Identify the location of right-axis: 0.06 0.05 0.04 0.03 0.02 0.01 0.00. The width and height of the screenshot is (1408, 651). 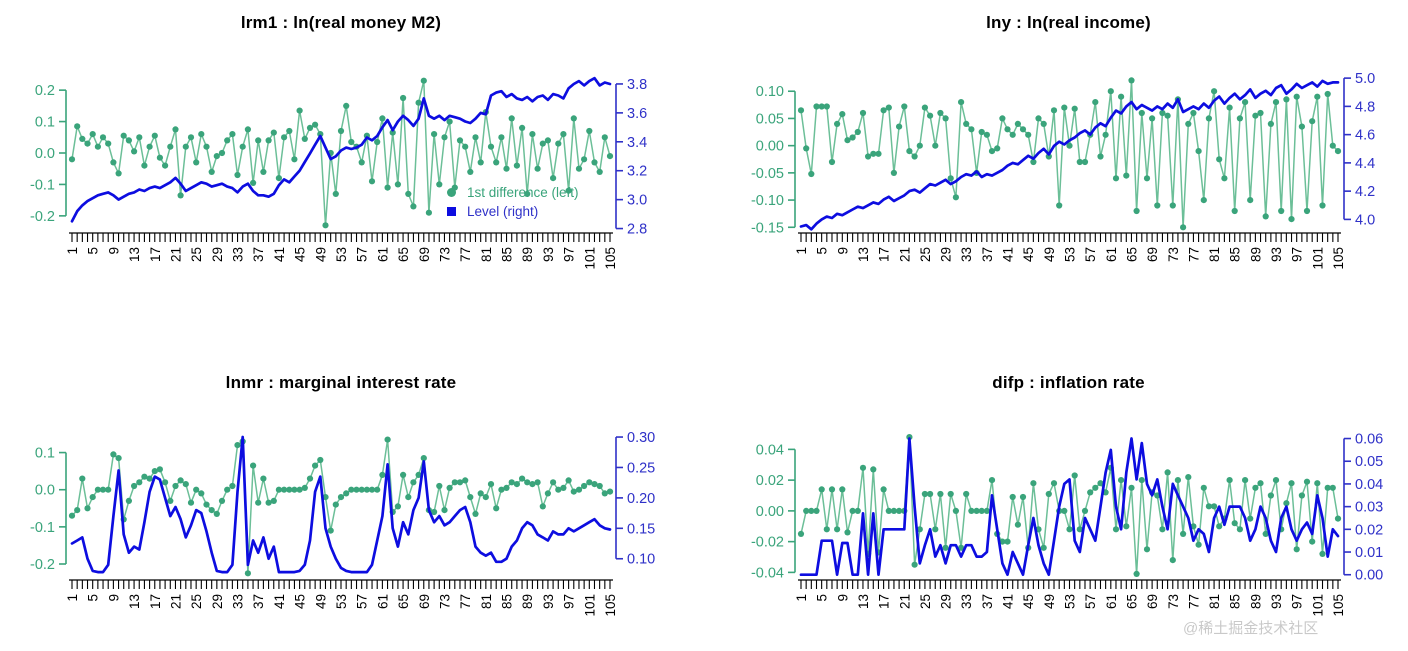
(1363, 508).